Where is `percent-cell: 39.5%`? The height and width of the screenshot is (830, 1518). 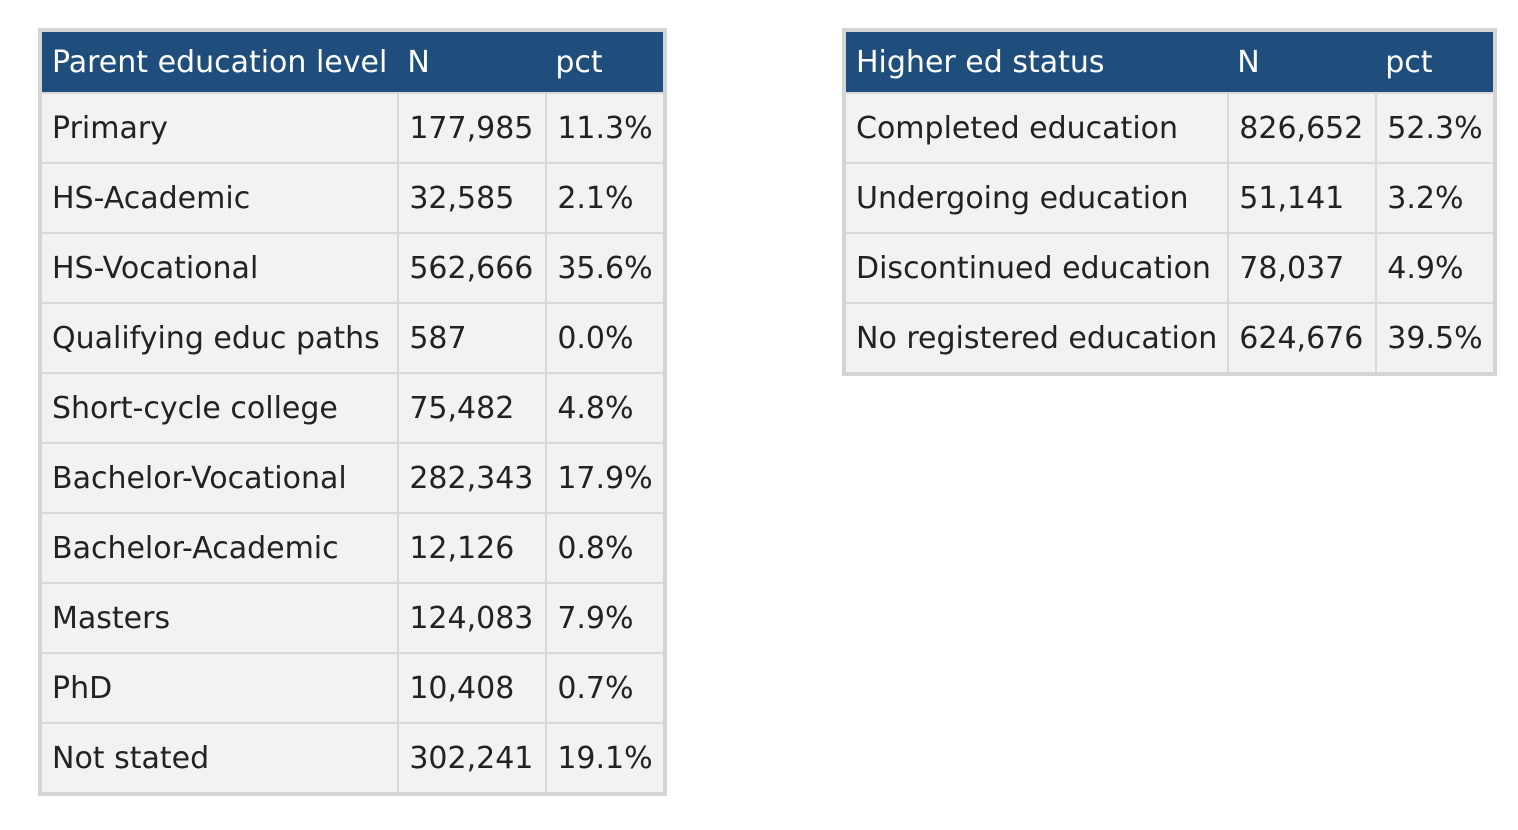 percent-cell: 39.5% is located at coordinates (1434, 337).